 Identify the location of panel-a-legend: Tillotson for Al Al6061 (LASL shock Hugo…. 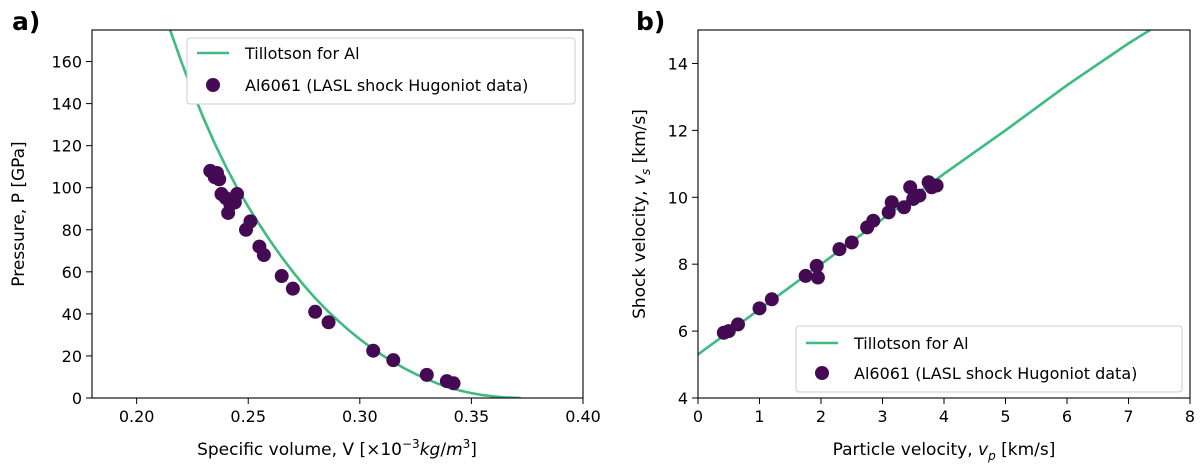
(381, 71).